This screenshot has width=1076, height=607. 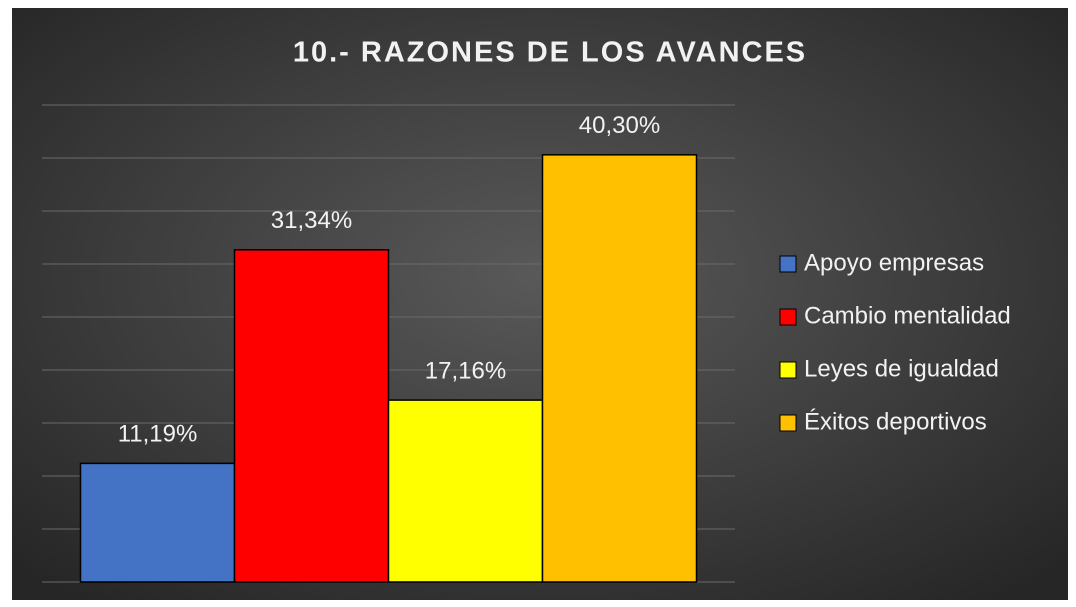 What do you see at coordinates (158, 434) in the screenshot?
I see `value-label: 11,19%` at bounding box center [158, 434].